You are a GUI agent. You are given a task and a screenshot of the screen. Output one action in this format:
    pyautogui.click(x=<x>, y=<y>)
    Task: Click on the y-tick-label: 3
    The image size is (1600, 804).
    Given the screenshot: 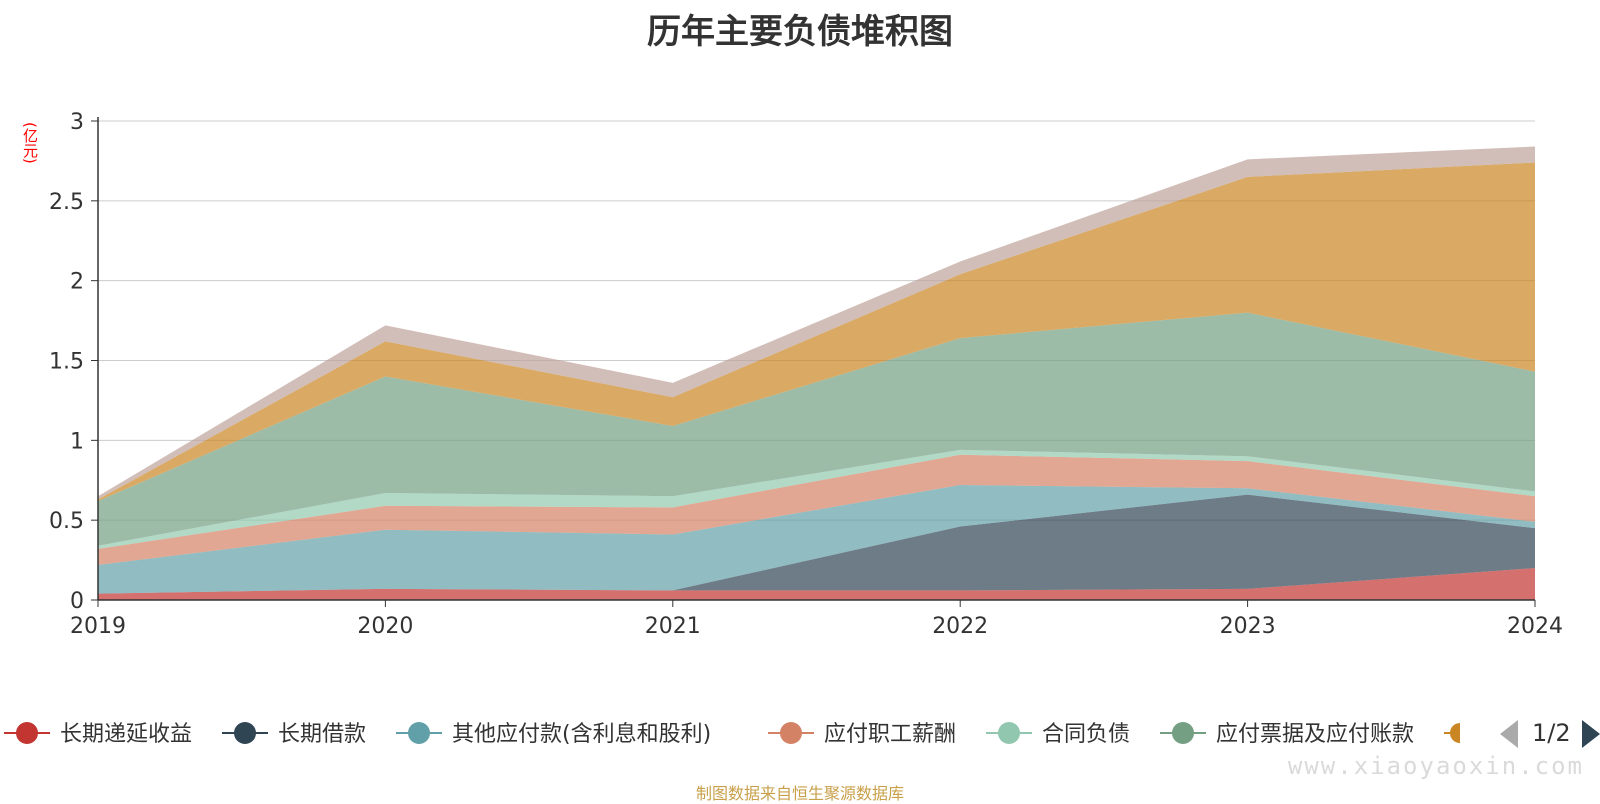 What is the action you would take?
    pyautogui.click(x=77, y=122)
    